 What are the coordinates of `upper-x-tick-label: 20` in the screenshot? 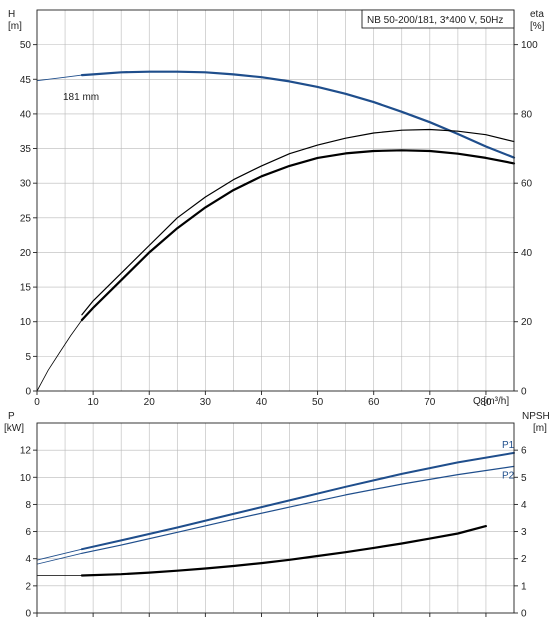 It's located at (150, 402).